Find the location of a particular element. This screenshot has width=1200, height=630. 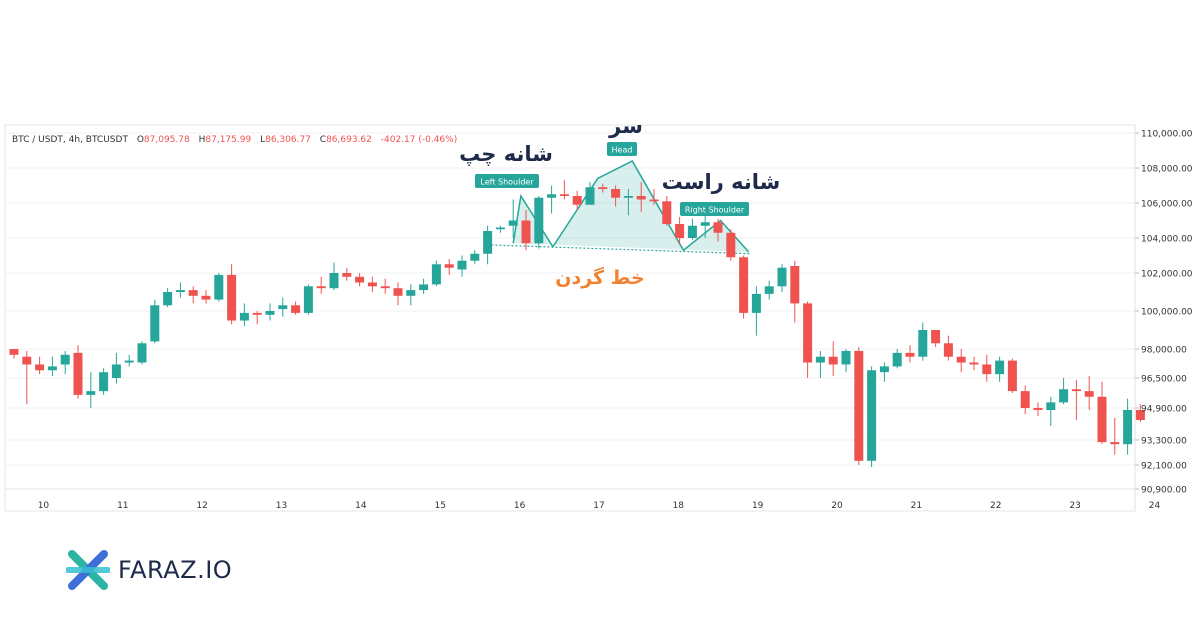

close-value: 86,693.62 is located at coordinates (349, 140).